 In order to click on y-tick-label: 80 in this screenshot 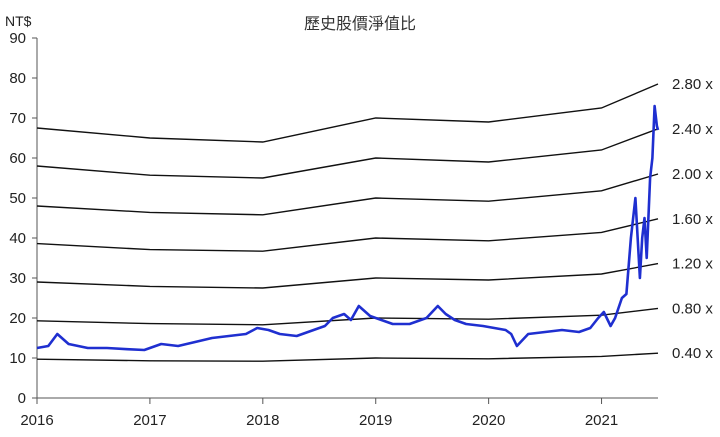, I will do `click(17, 78)`.